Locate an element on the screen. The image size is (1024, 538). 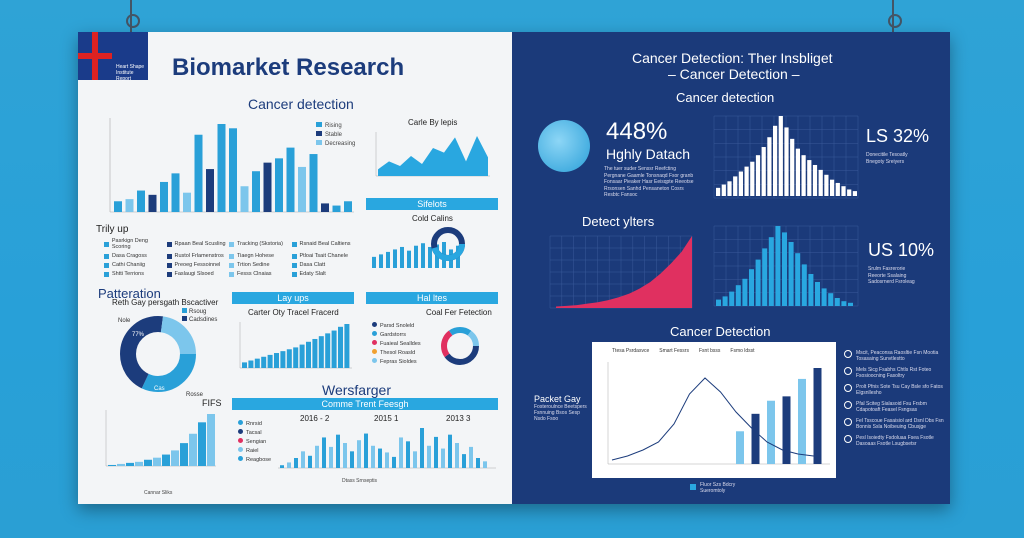
comme-bar-chart is located at coordinates (387, 448).